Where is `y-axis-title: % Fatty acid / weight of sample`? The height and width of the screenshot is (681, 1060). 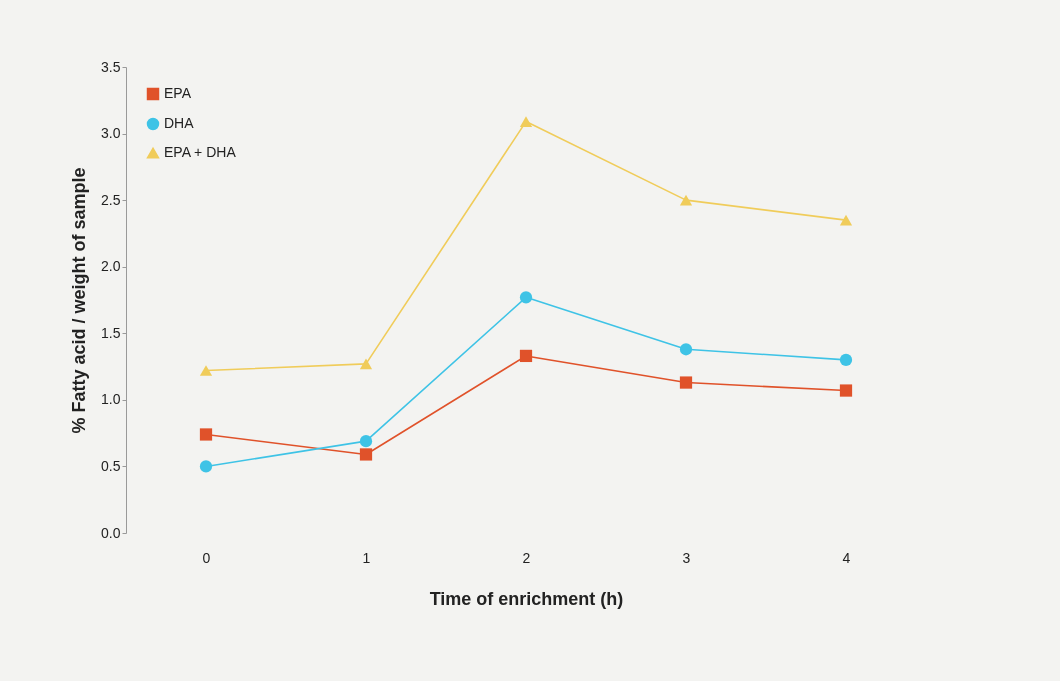
y-axis-title: % Fatty acid / weight of sample is located at coordinates (79, 300).